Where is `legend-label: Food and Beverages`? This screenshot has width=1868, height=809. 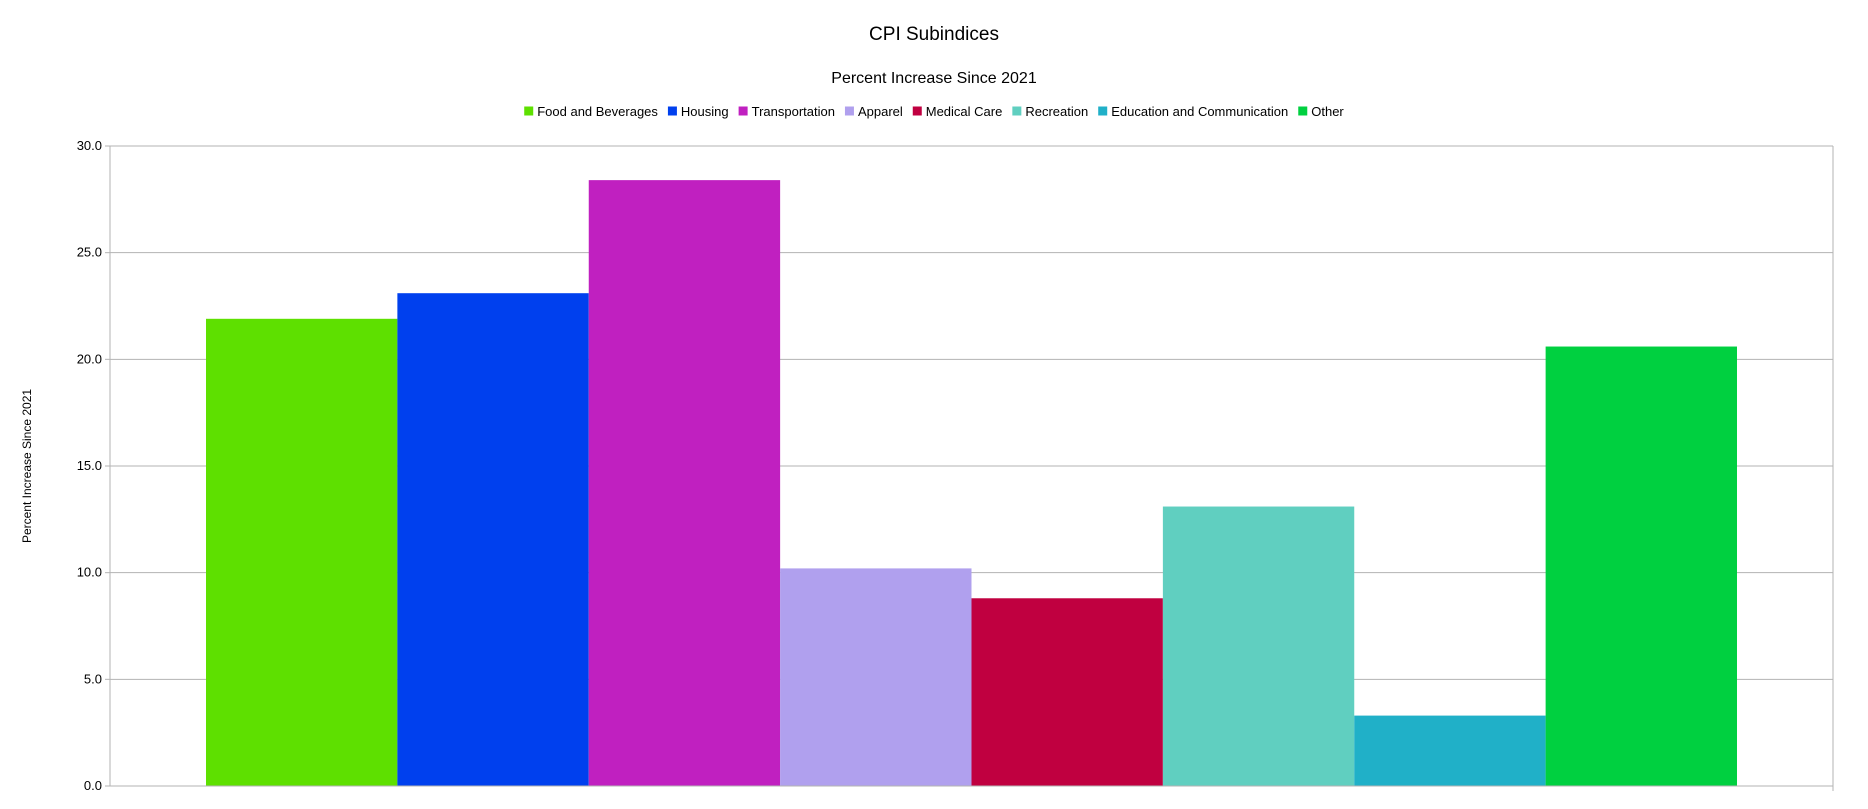
legend-label: Food and Beverages is located at coordinates (597, 111).